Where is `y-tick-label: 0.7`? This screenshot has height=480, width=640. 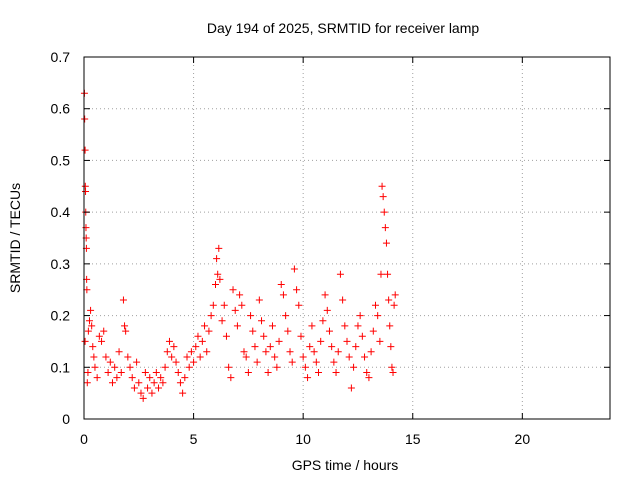 y-tick-label: 0.7 is located at coordinates (61, 57).